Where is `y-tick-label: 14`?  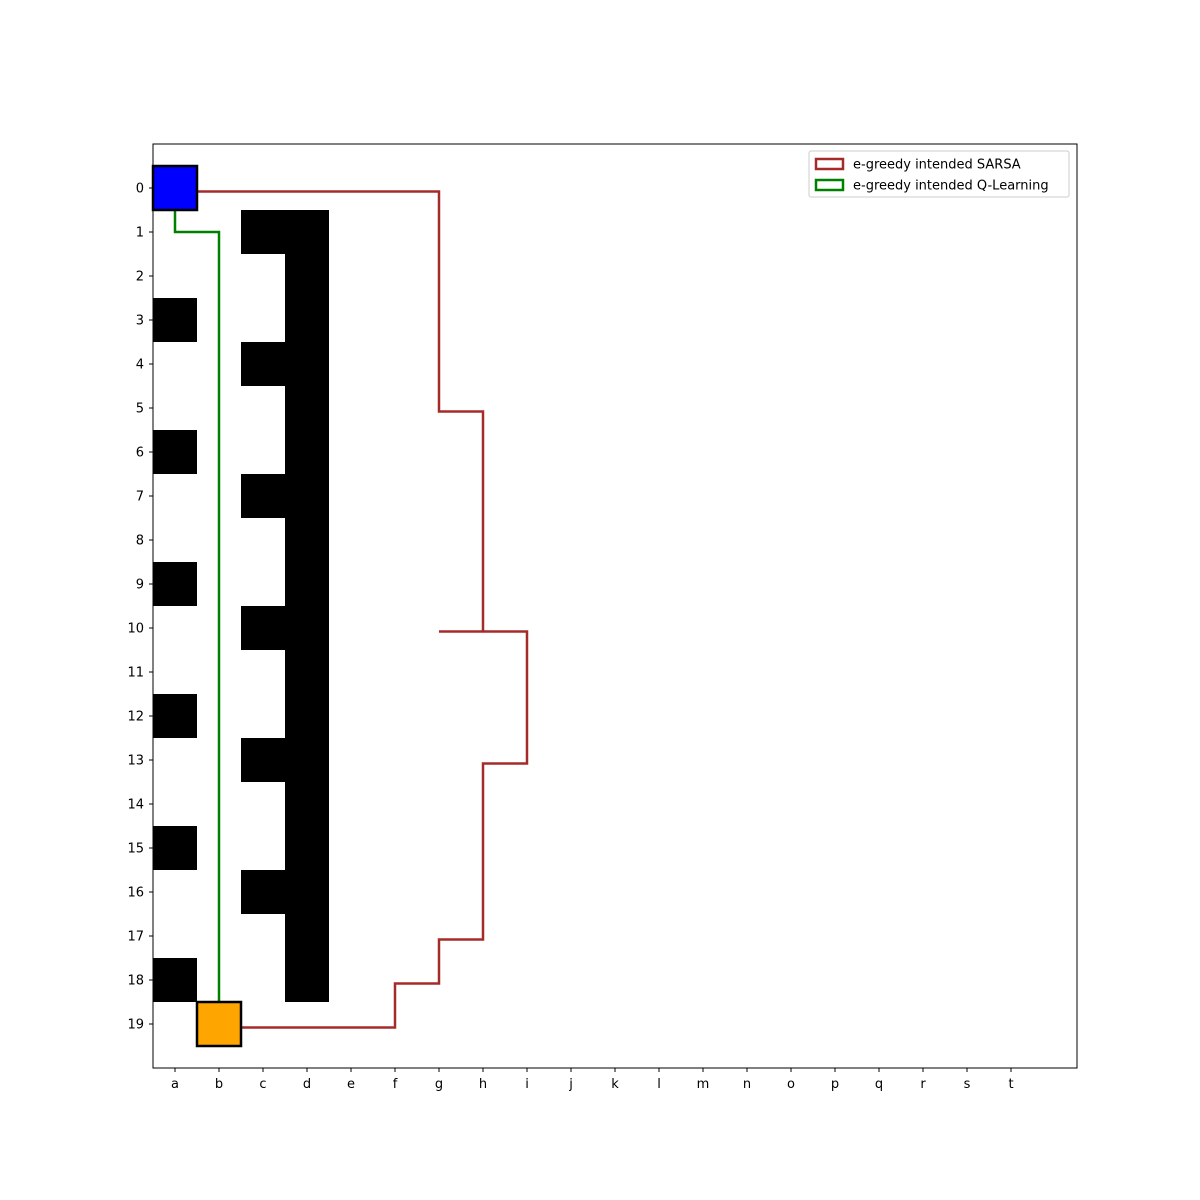
y-tick-label: 14 is located at coordinates (135, 805).